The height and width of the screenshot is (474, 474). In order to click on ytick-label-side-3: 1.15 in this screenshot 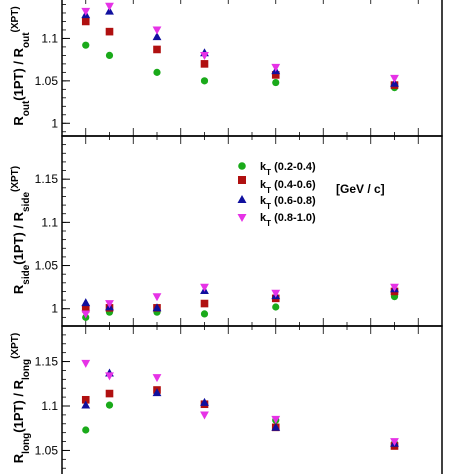, I will do `click(47, 179)`.